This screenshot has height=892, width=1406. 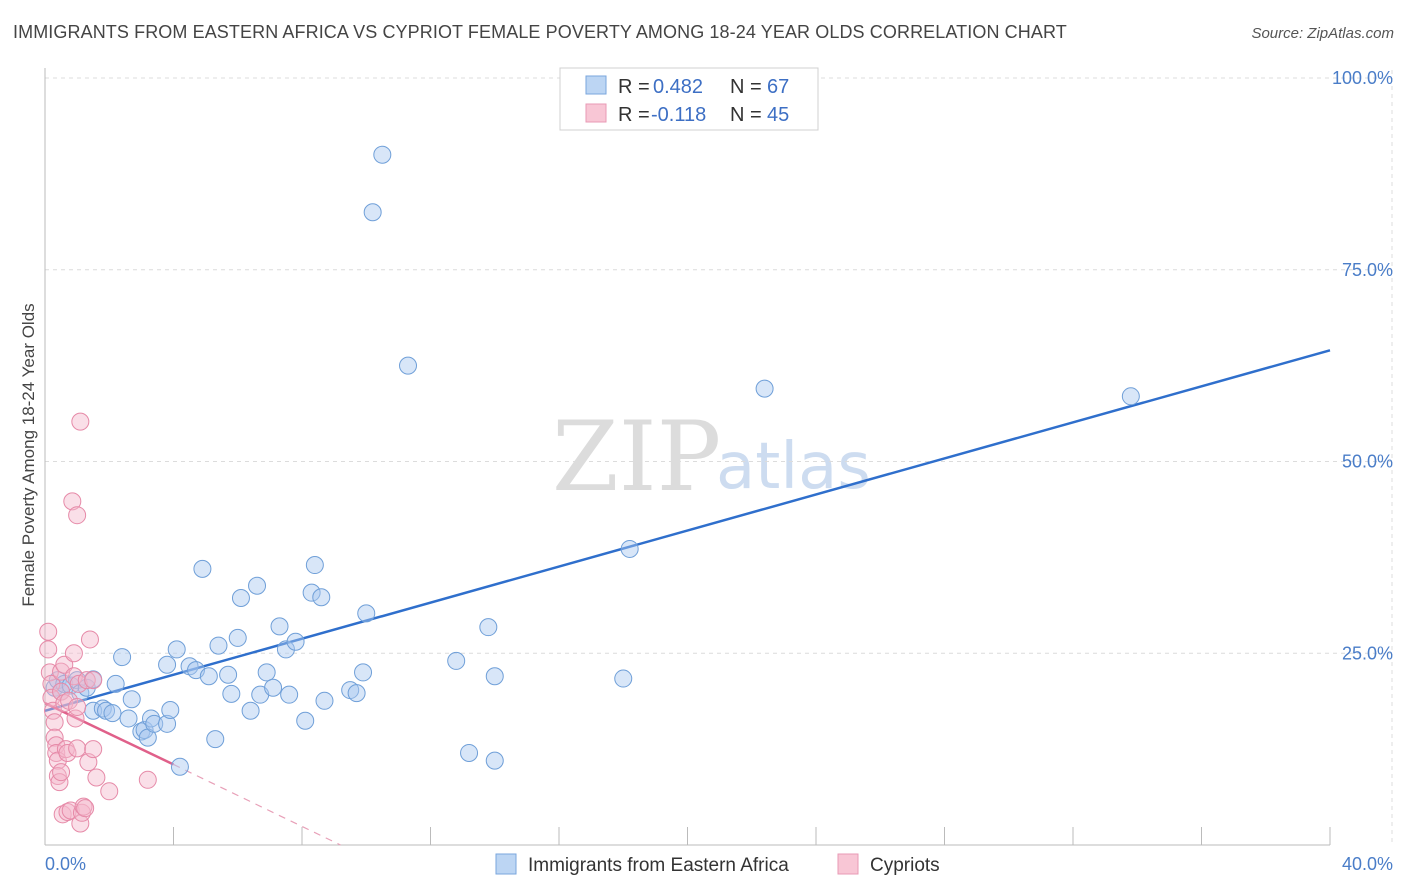 What do you see at coordinates (678, 115) in the screenshot?
I see `legend-r-value-2: -0.118` at bounding box center [678, 115].